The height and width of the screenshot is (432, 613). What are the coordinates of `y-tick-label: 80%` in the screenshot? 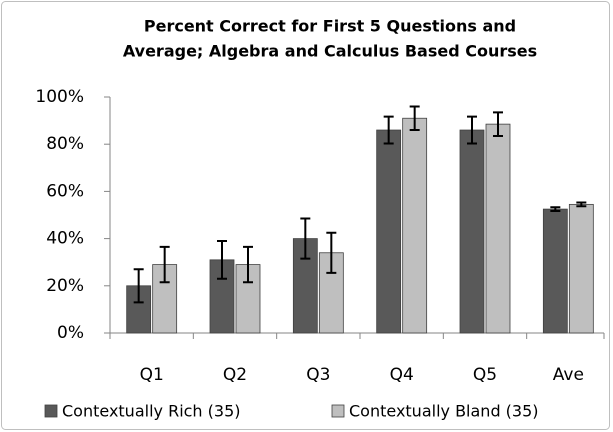 It's located at (65, 144).